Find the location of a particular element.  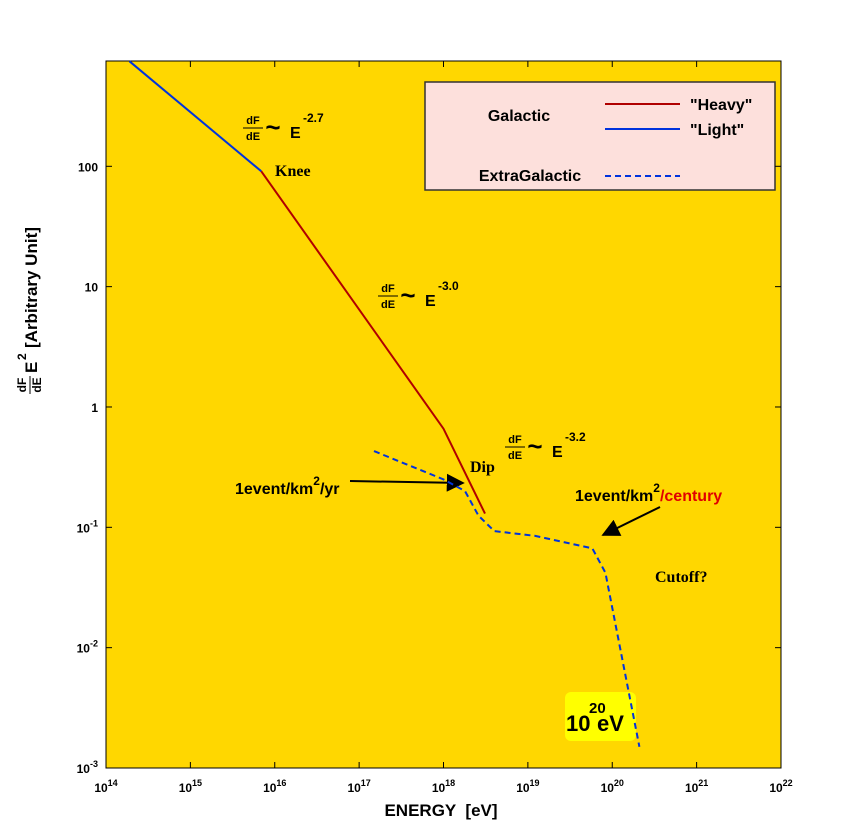

energy-box is located at coordinates (600, 716).